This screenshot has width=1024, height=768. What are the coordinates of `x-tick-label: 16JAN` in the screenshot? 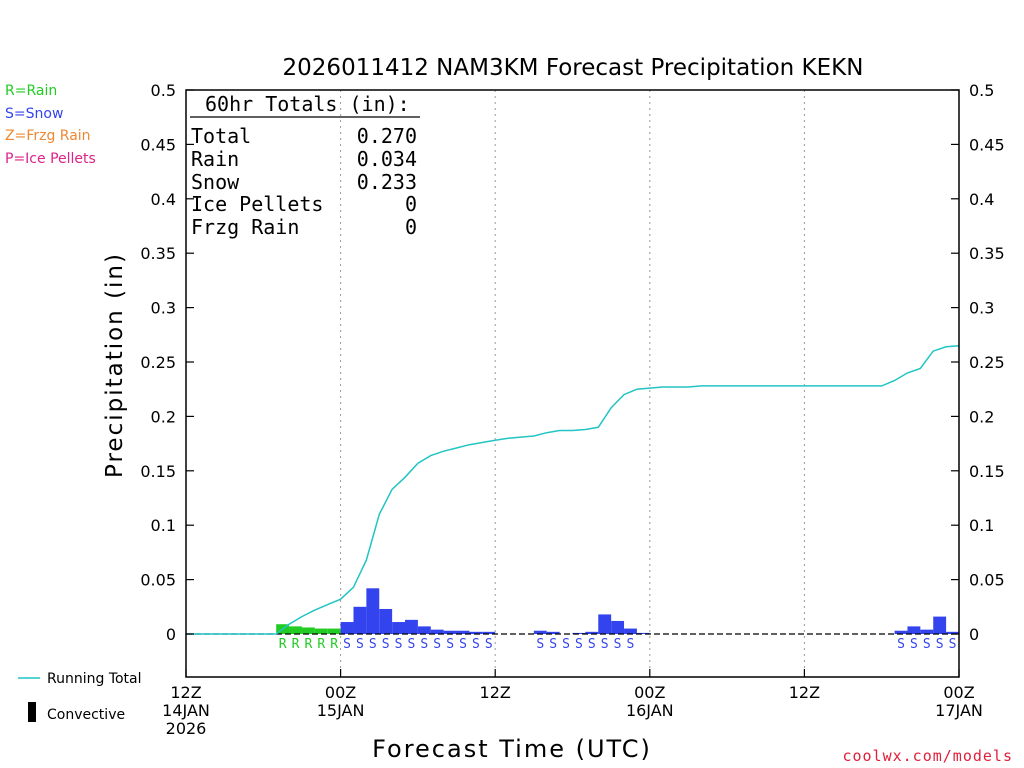 It's located at (650, 710).